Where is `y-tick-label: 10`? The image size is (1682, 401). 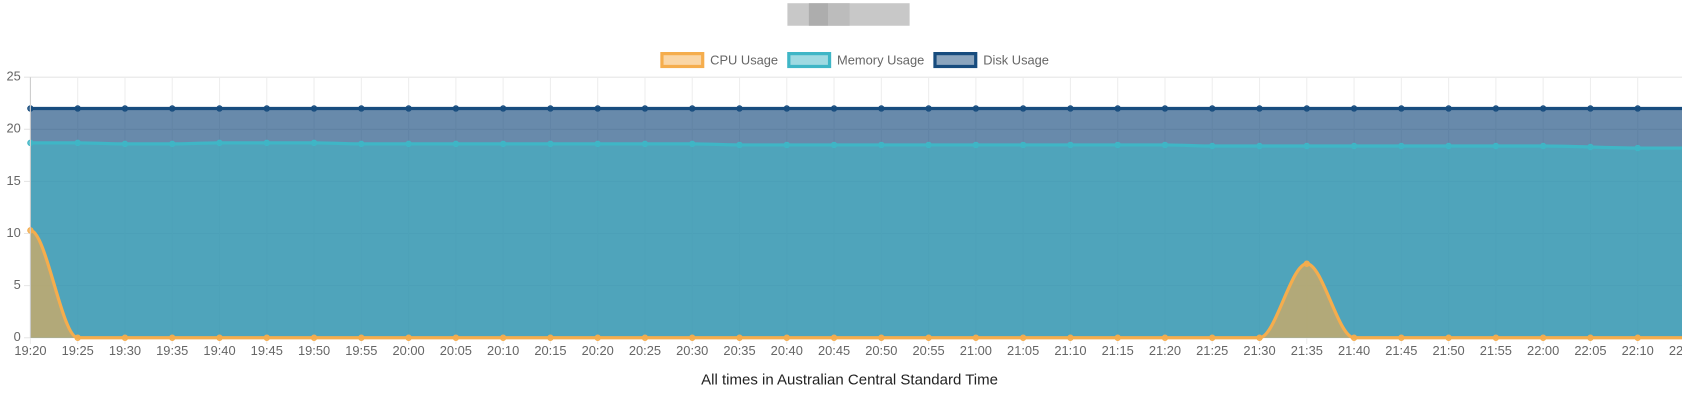
y-tick-label: 10 is located at coordinates (13, 232).